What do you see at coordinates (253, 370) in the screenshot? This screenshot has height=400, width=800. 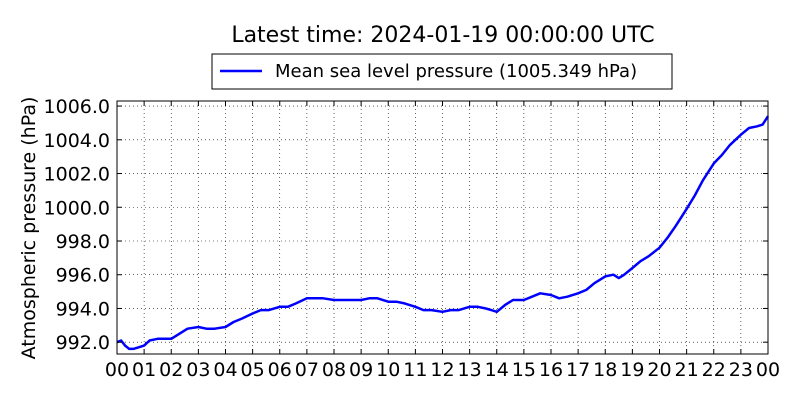 I see `x-tick-label: 05` at bounding box center [253, 370].